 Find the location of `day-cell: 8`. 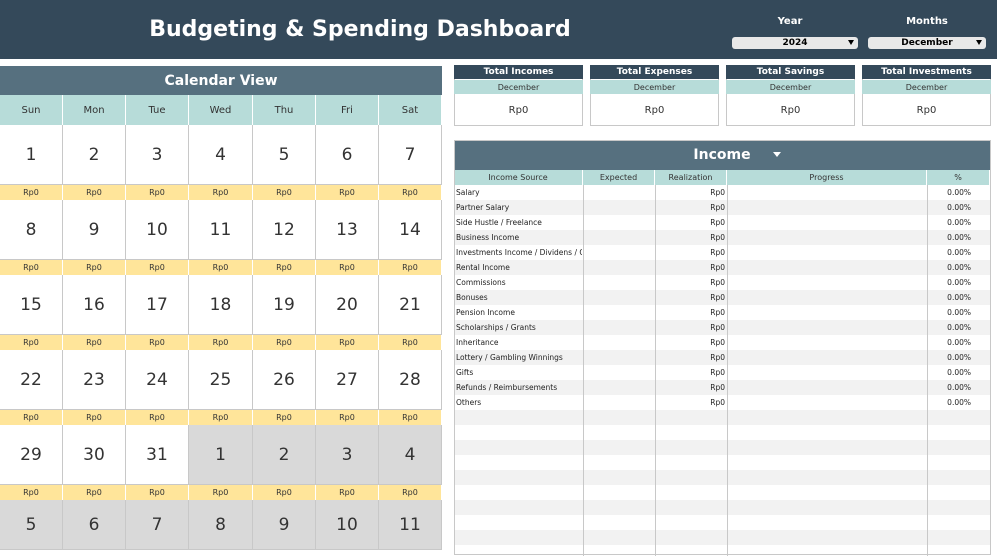

day-cell: 8 is located at coordinates (221, 525).